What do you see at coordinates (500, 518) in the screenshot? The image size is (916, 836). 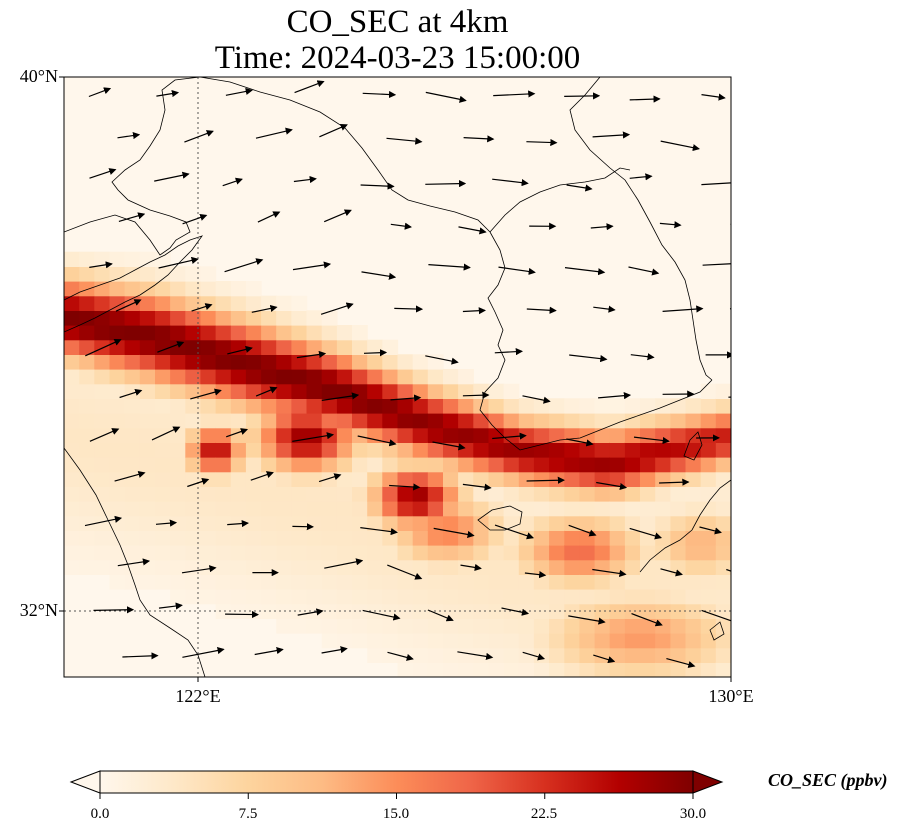 I see `coastline-jeju` at bounding box center [500, 518].